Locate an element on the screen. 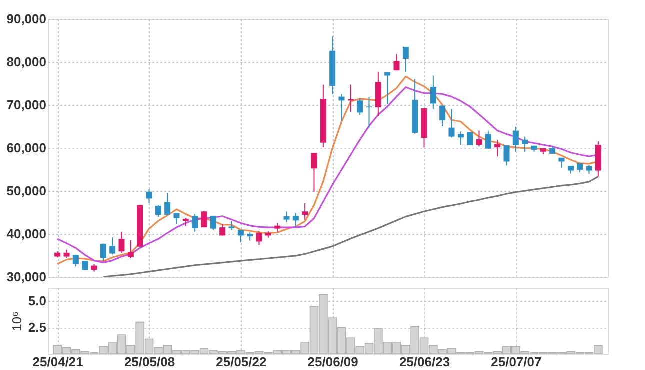  y-tick-label: 2.5 is located at coordinates (37, 328).